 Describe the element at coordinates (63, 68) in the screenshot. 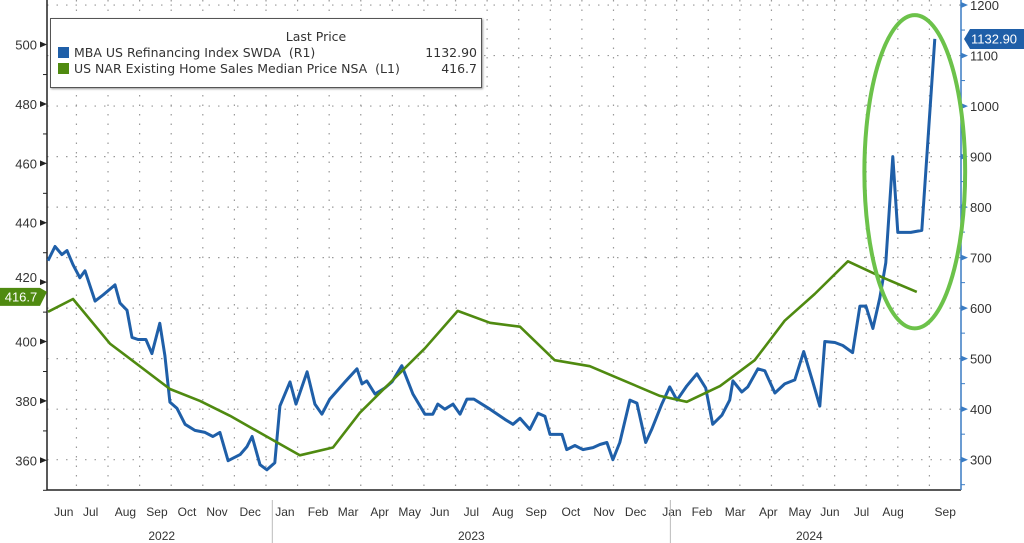

I see `legend-swatch-green` at that location.